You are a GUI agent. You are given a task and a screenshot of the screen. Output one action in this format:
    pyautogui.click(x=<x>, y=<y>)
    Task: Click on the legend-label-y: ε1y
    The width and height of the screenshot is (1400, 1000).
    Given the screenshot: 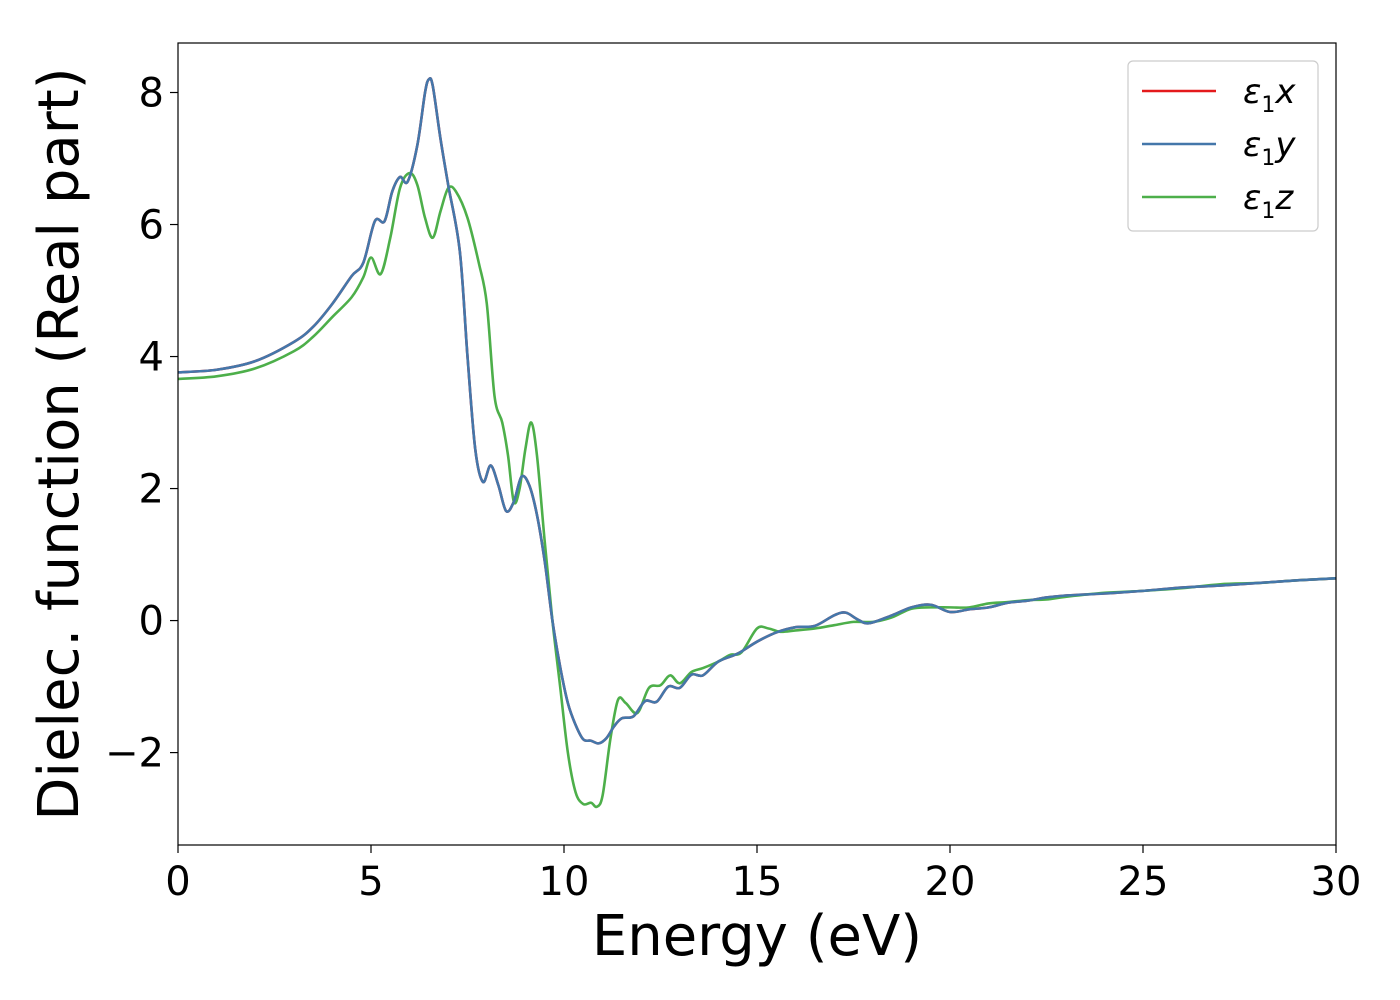 What is the action you would take?
    pyautogui.click(x=1269, y=148)
    